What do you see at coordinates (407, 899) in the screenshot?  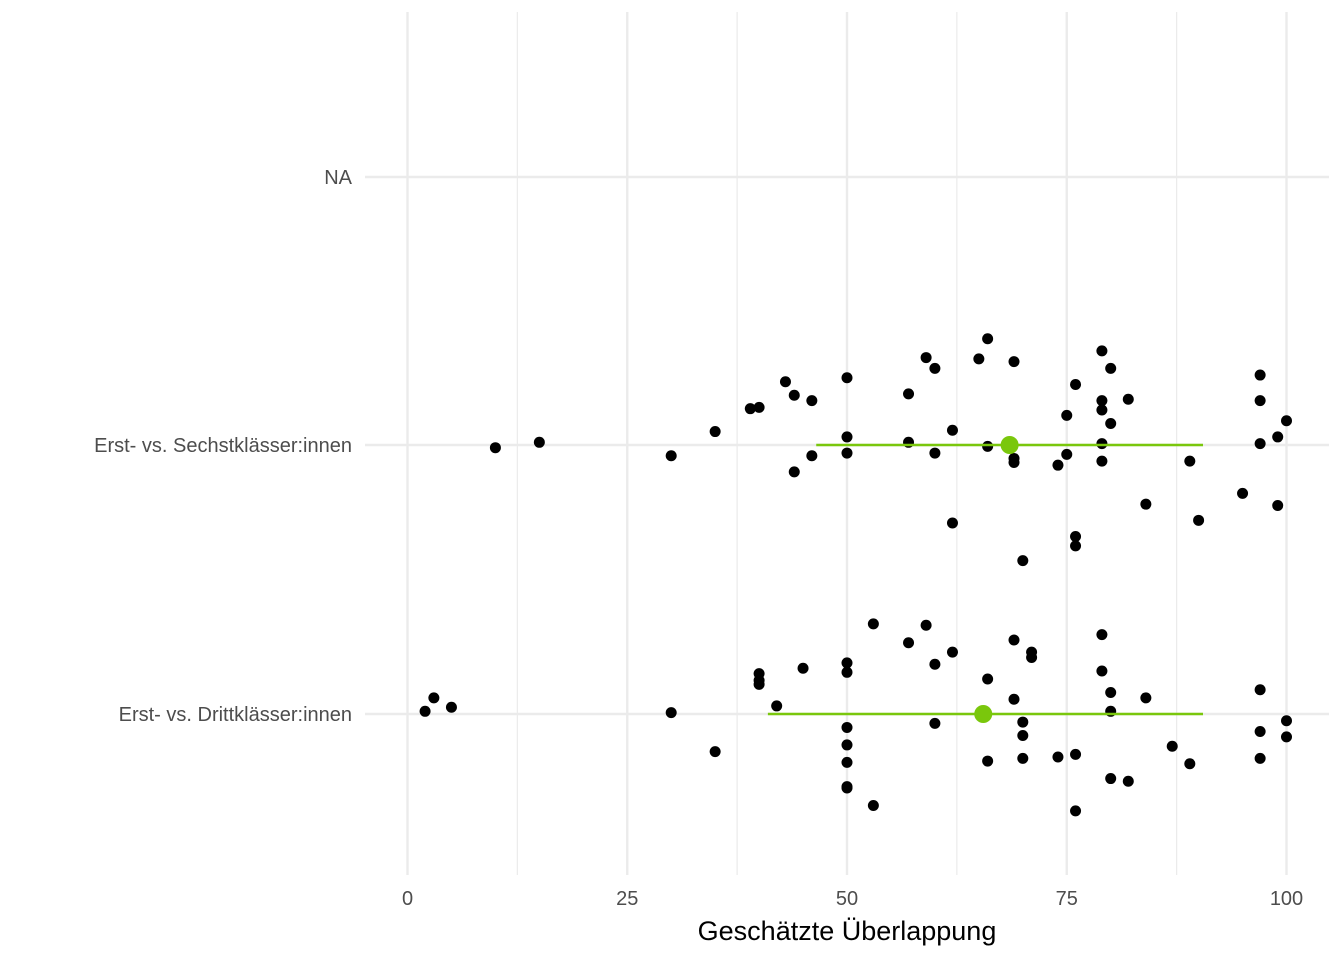 I see `x-tick-label: 0` at bounding box center [407, 899].